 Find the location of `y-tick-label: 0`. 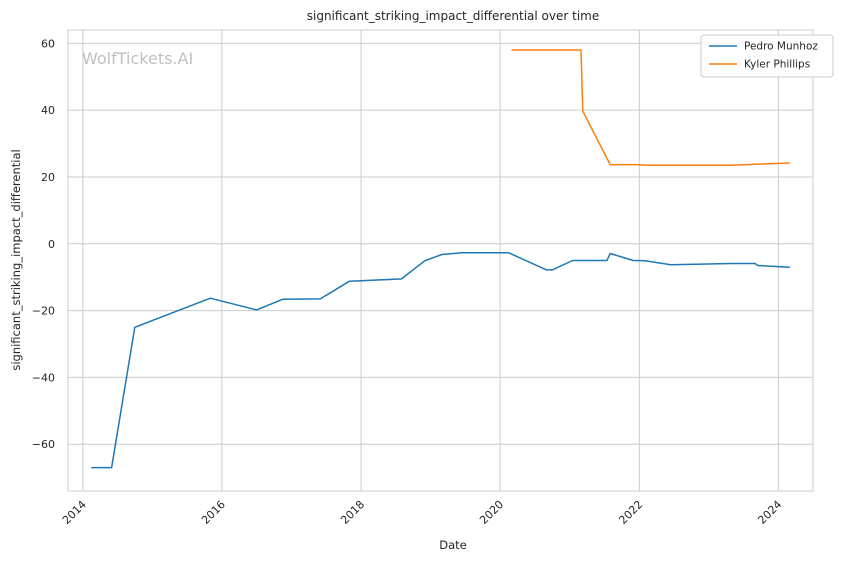

y-tick-label: 0 is located at coordinates (51, 244).